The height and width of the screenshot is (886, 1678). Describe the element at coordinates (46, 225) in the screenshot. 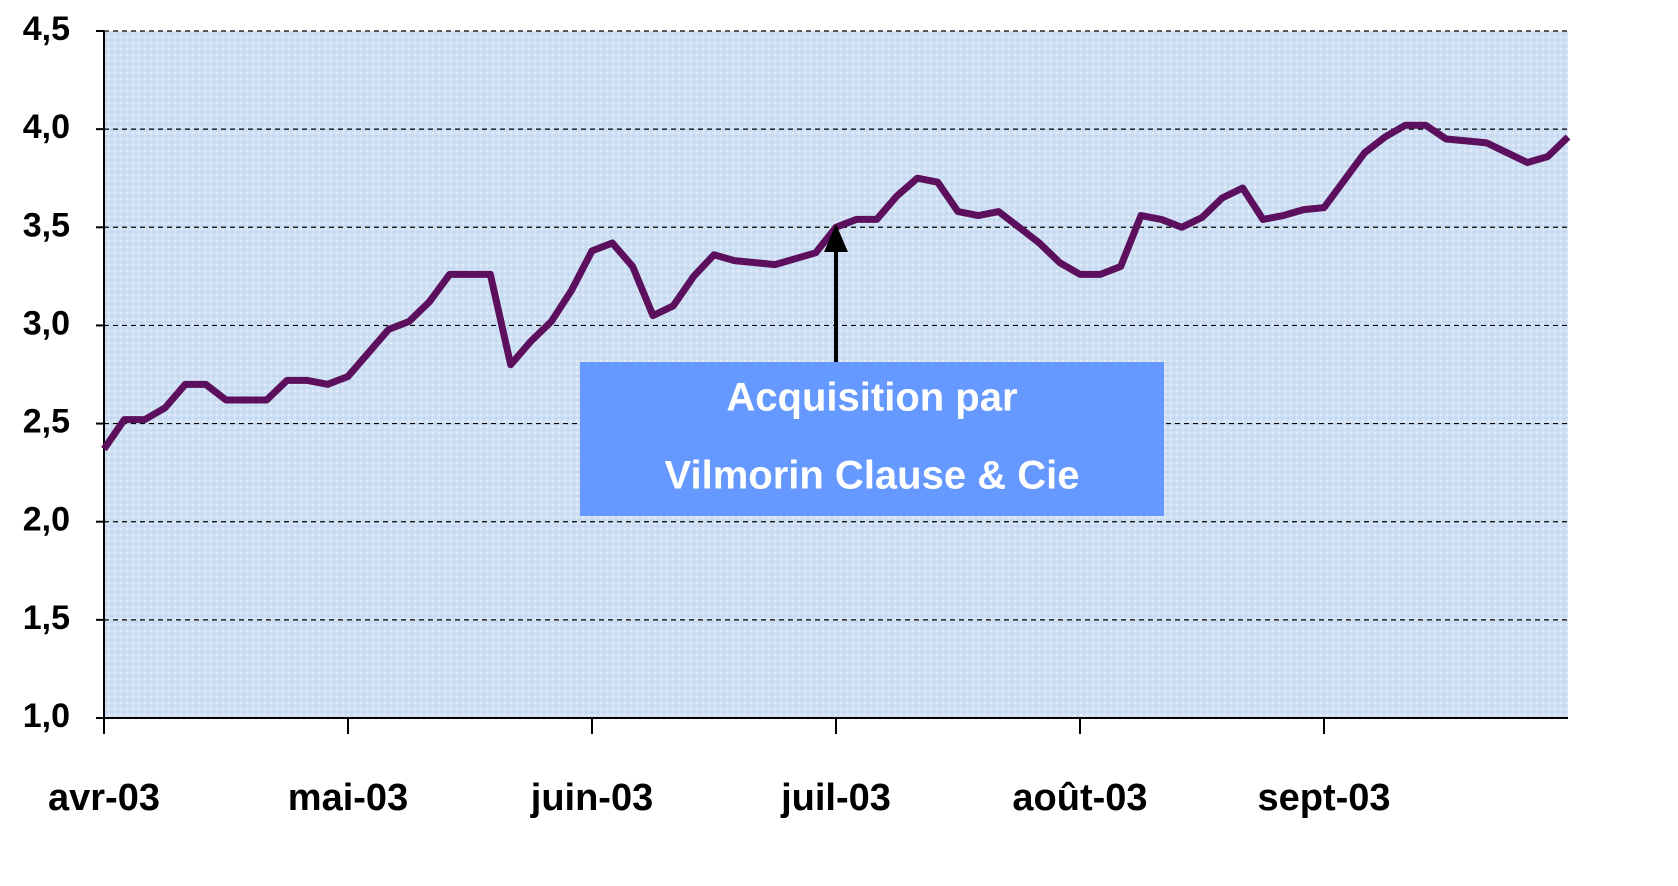

I see `y-tick-label: 3,5` at that location.